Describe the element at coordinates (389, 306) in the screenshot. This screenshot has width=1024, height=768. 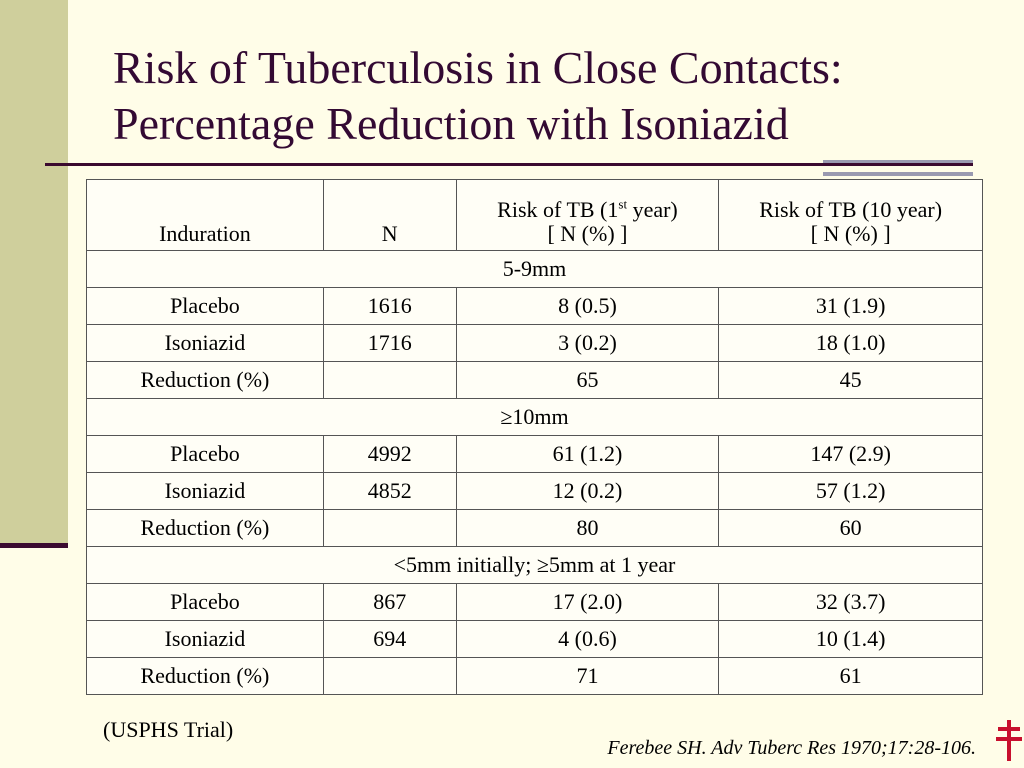
I see `cell-n: 1616` at that location.